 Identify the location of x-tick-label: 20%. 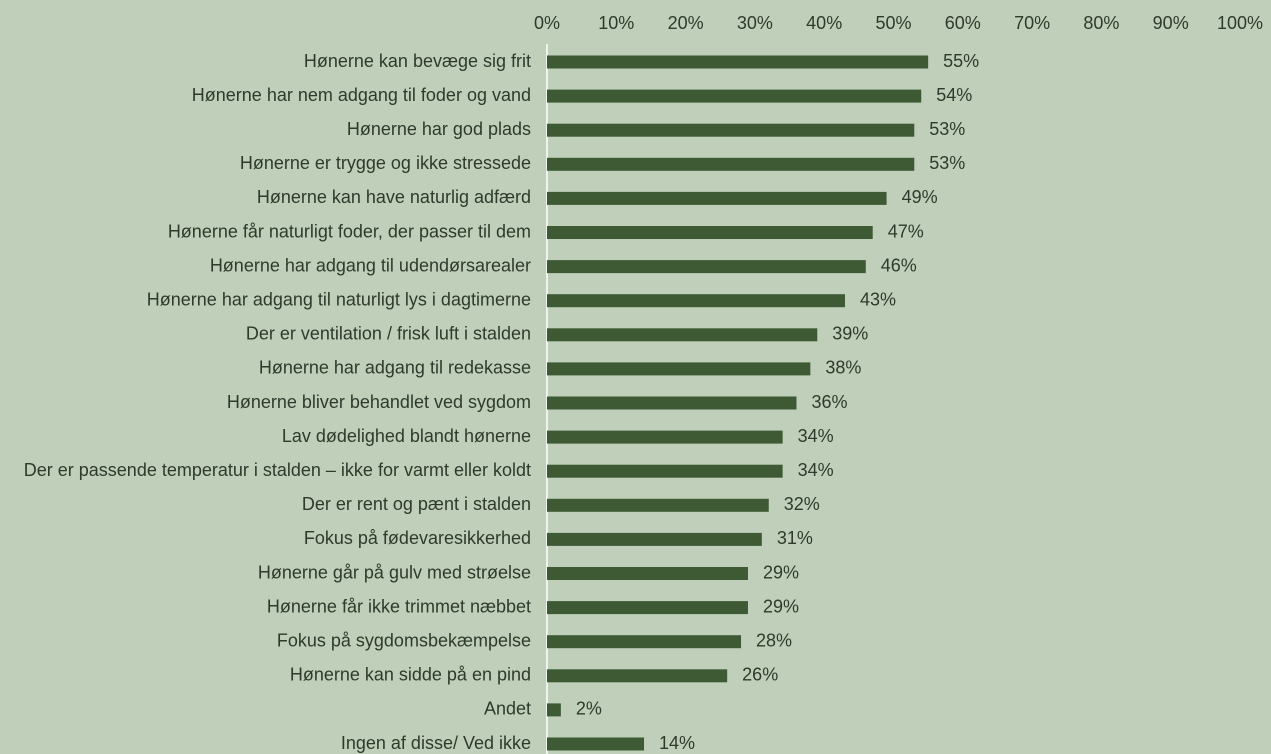
(686, 23).